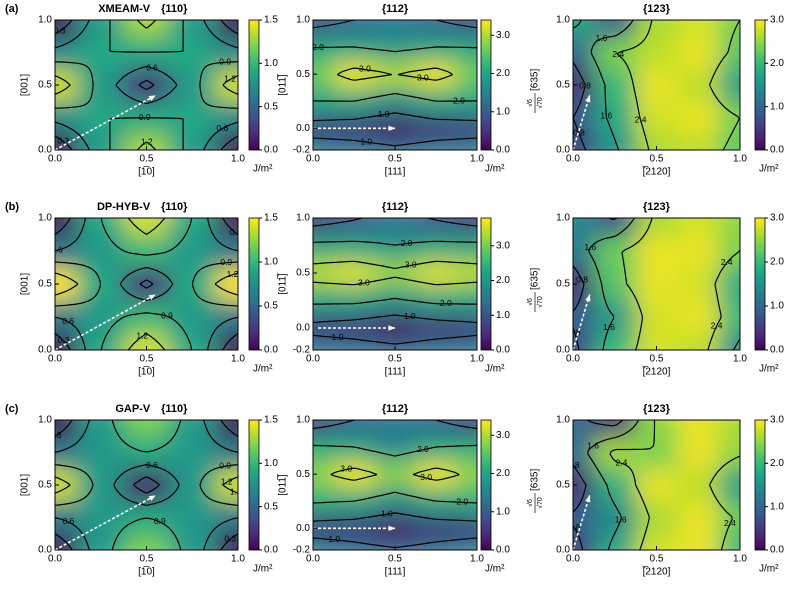 The width and height of the screenshot is (789, 593). Describe the element at coordinates (56, 435) in the screenshot. I see `contour-label: 0.3` at that location.